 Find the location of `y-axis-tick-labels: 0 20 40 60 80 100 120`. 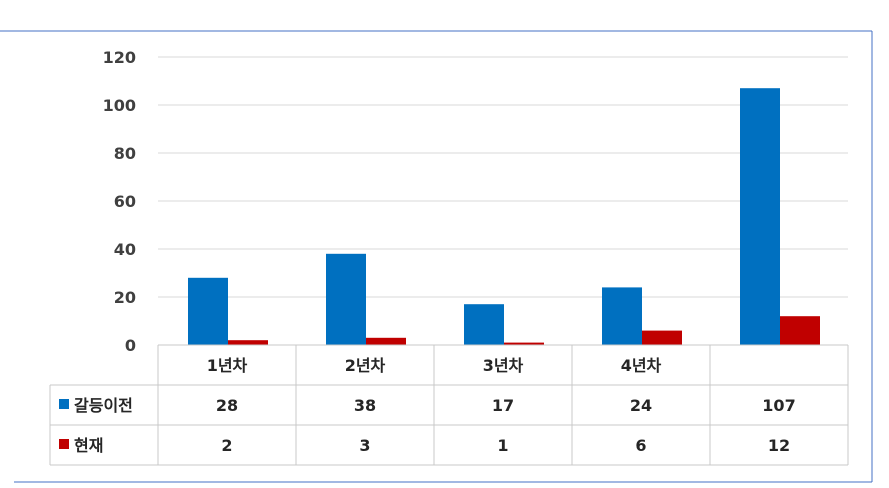

y-axis-tick-labels: 0 20 40 60 80 100 120 is located at coordinates (119, 201).